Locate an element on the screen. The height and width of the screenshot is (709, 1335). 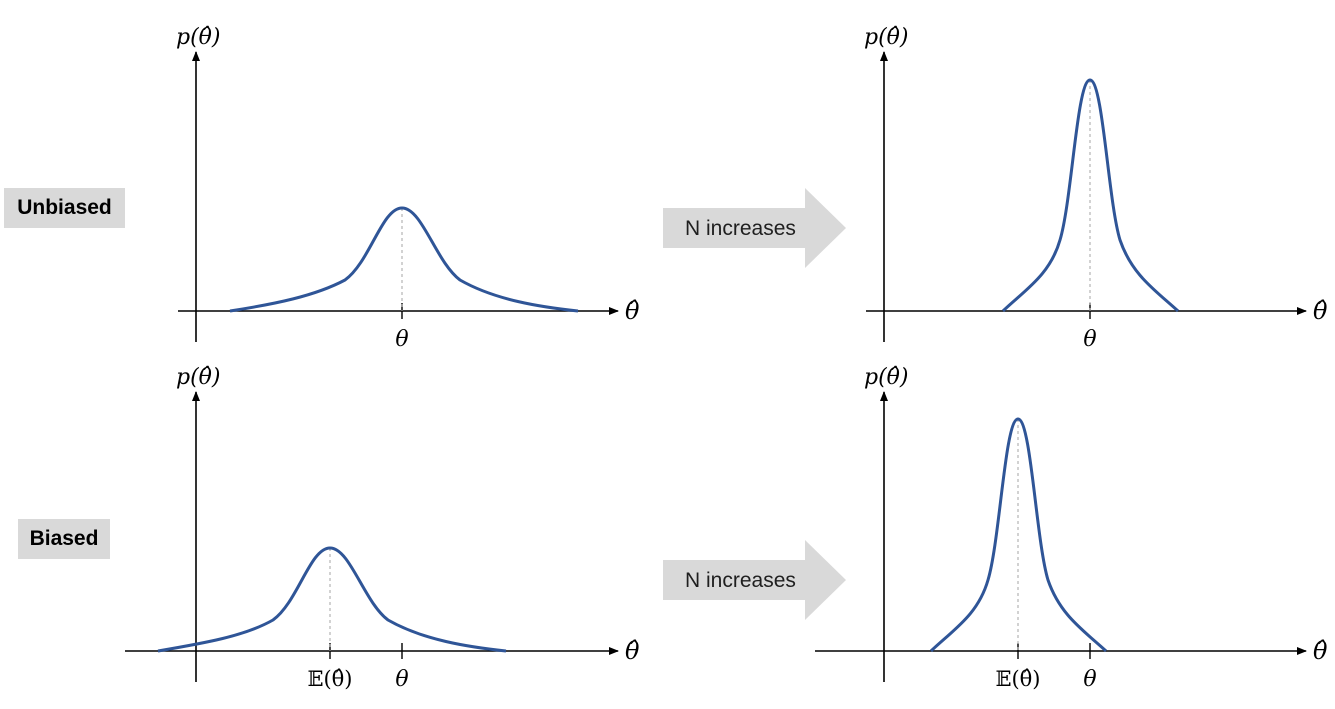
n-increases-arrow-top: N increases is located at coordinates (754, 228).